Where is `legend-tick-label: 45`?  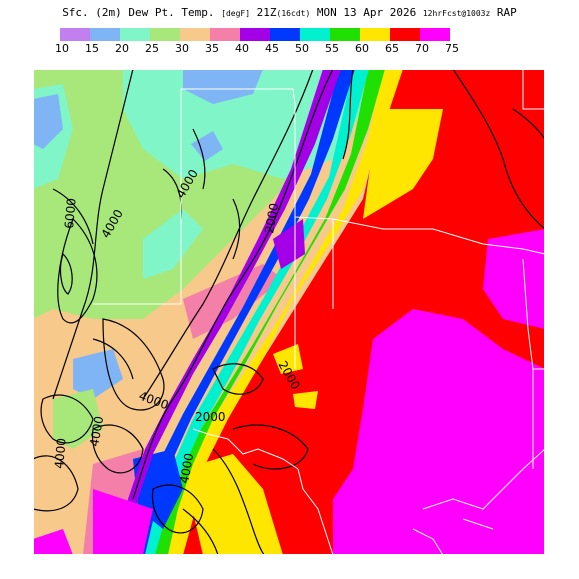
legend-tick-label: 45 is located at coordinates (272, 48).